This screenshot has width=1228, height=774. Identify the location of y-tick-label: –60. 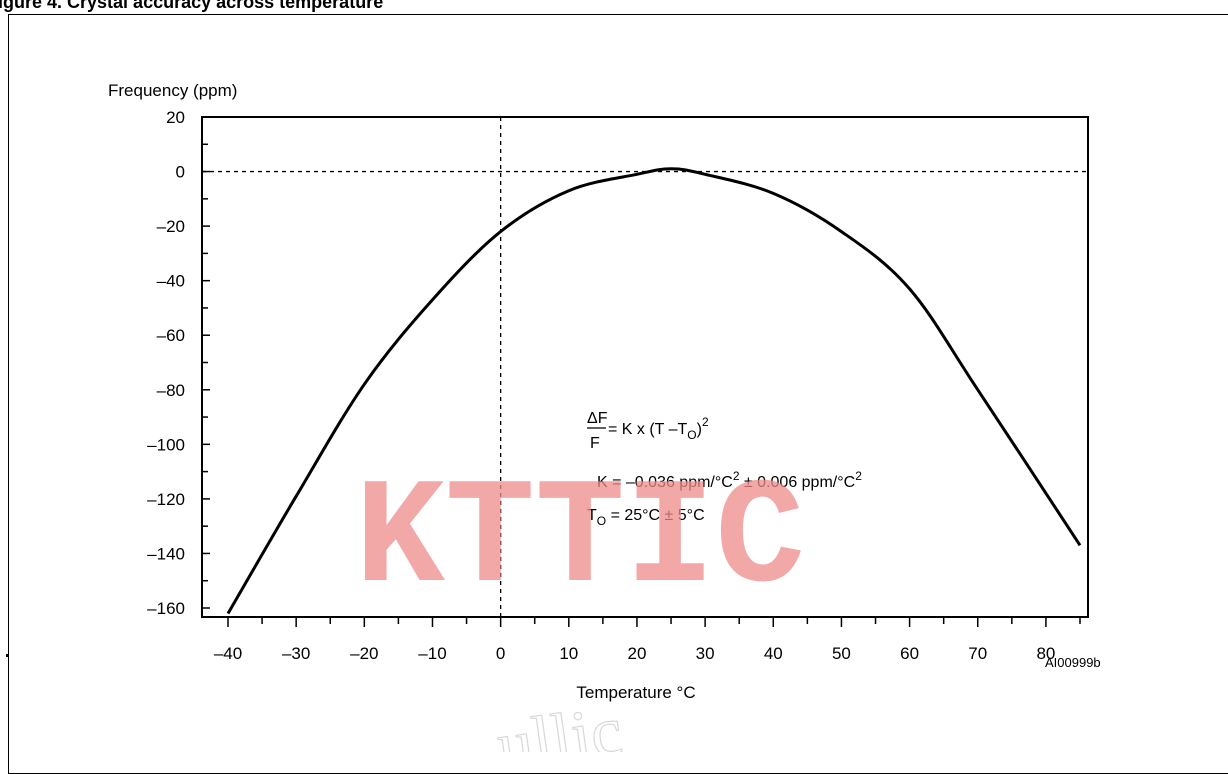
(171, 335).